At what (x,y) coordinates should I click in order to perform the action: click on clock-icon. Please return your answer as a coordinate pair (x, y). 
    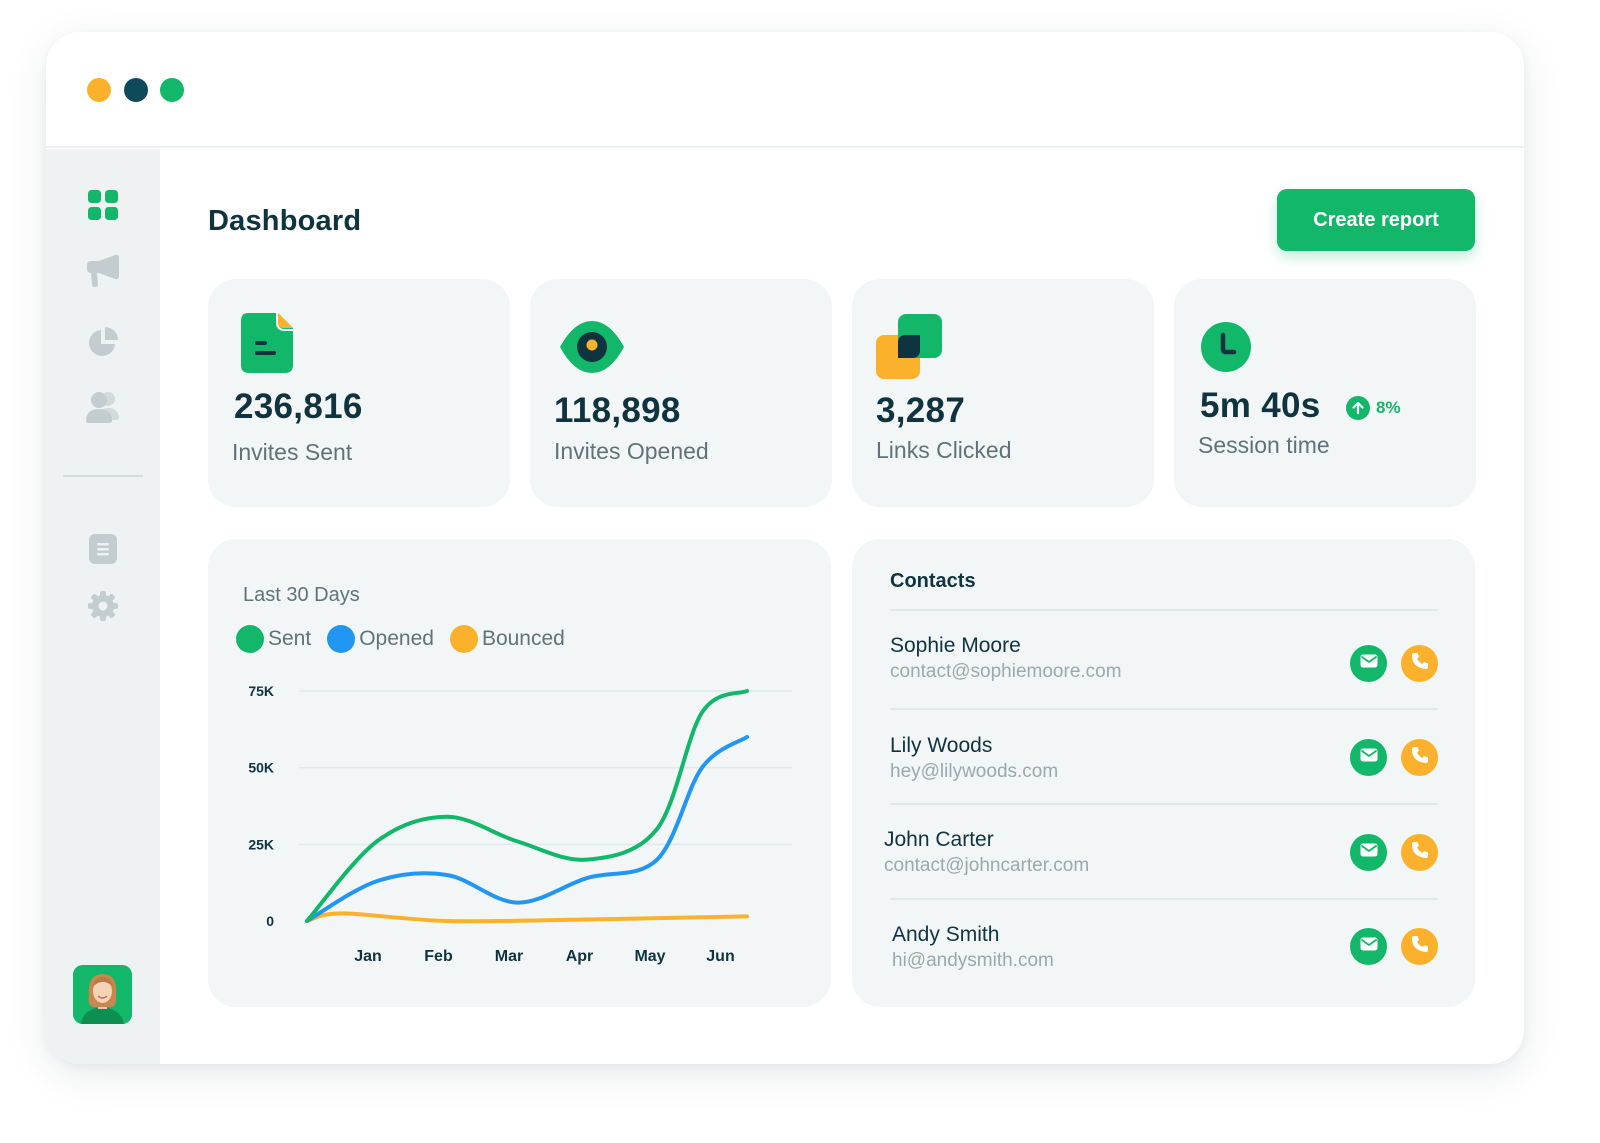
    Looking at the image, I should click on (1226, 349).